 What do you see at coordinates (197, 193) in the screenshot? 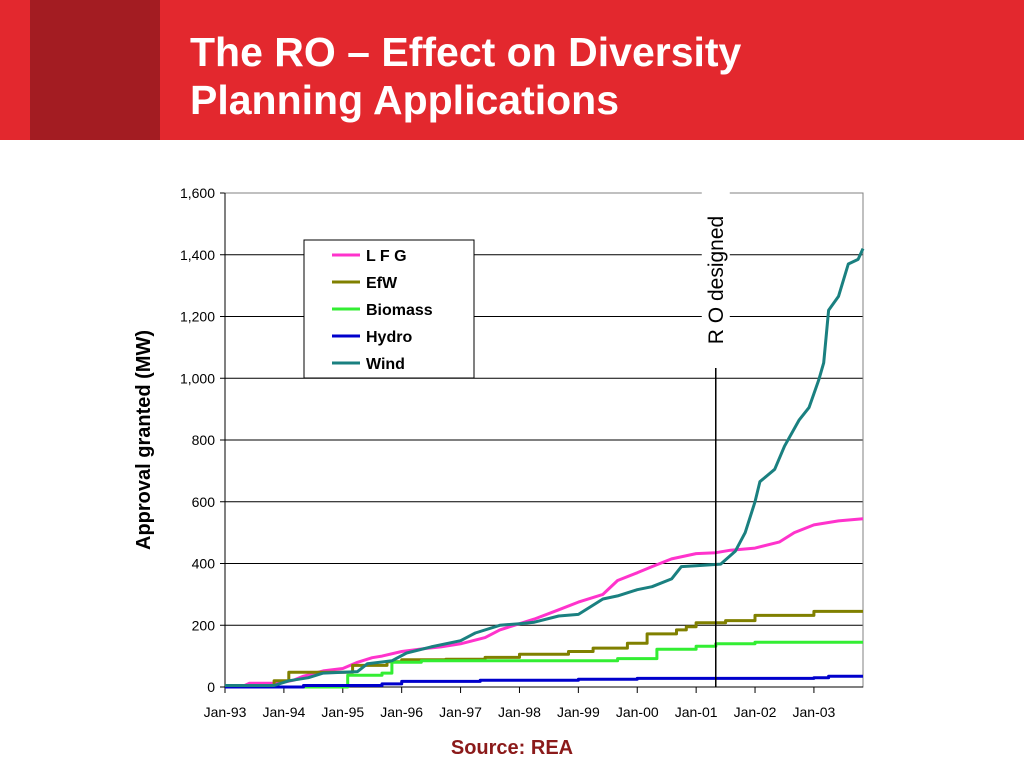
I see `y-tick-label: 1,600` at bounding box center [197, 193].